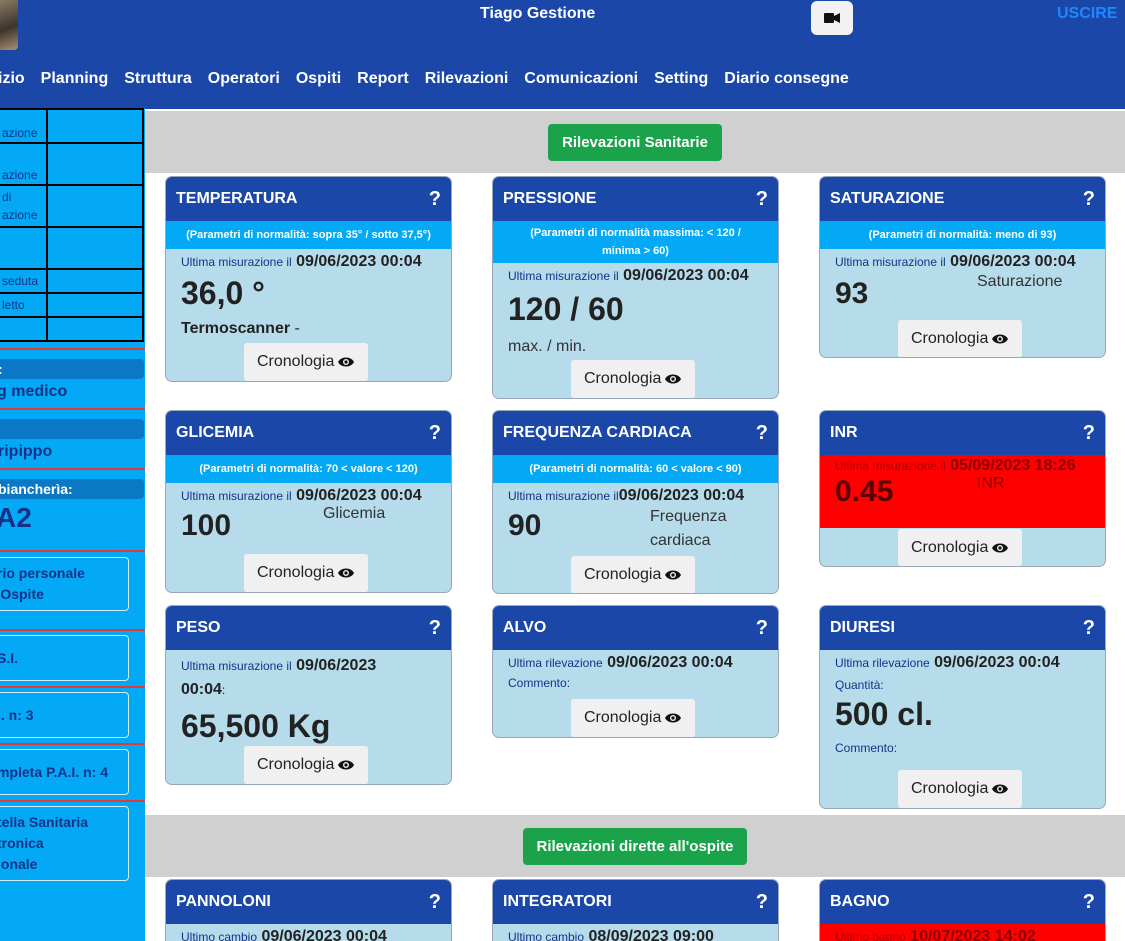 This screenshot has width=1125, height=941. Describe the element at coordinates (635, 846) in the screenshot. I see `direct-measurements-button: Rilevazioni dirette all'ospite` at that location.